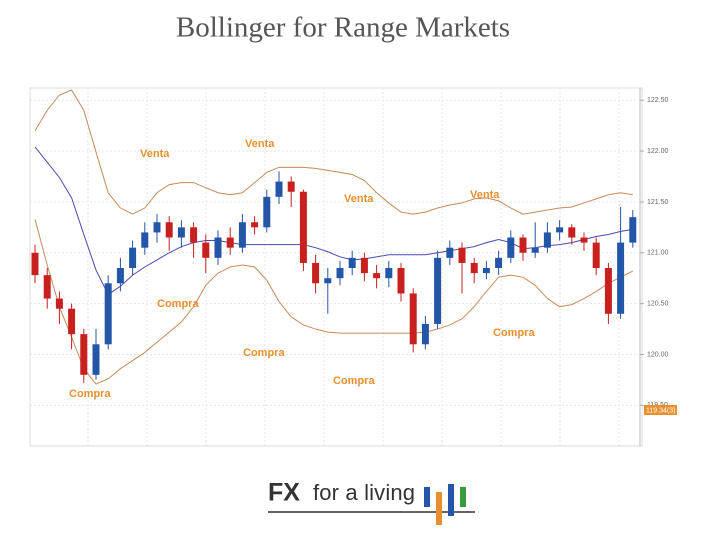 The height and width of the screenshot is (540, 720). I want to click on y-tick-label: 121.50, so click(658, 202).